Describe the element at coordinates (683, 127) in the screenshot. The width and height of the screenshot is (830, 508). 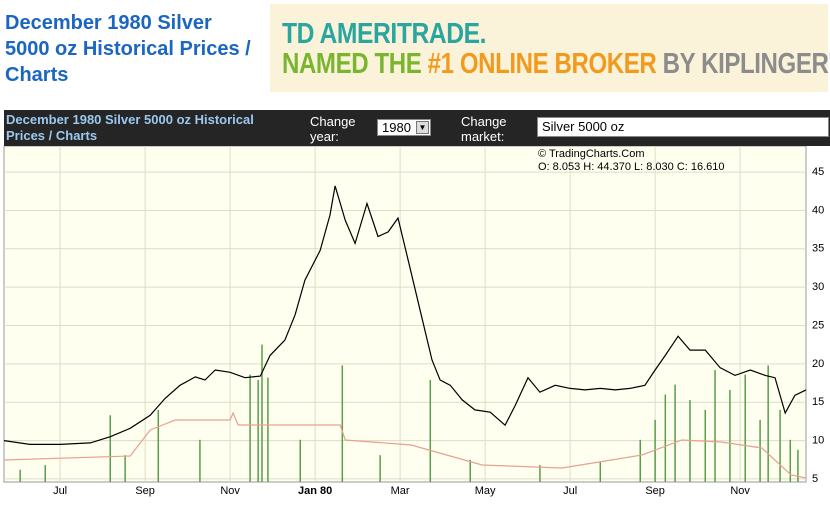
I see `market-input: Silver 5000 oz` at that location.